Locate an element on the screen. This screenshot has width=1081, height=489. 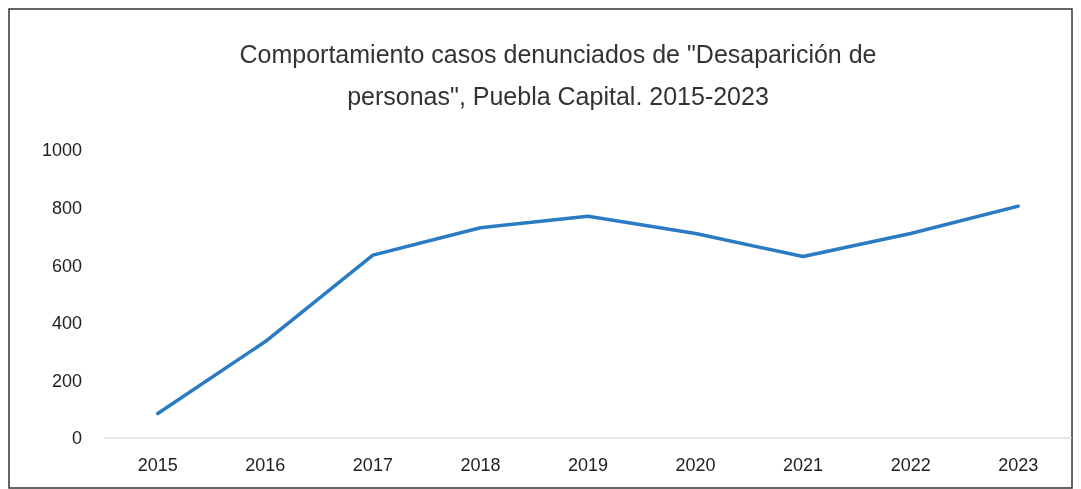
x-tick-label: 2021 is located at coordinates (803, 465).